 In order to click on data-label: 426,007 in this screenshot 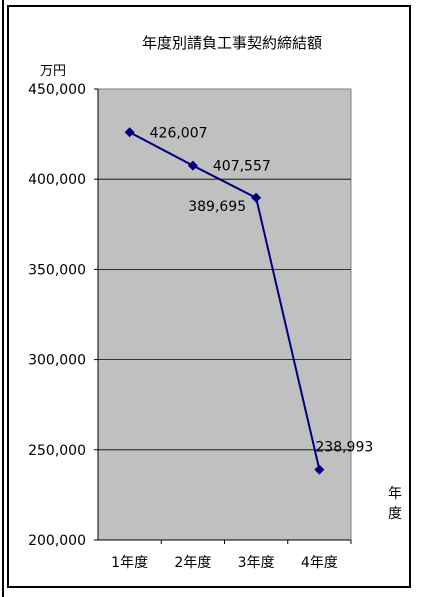, I will do `click(179, 133)`.